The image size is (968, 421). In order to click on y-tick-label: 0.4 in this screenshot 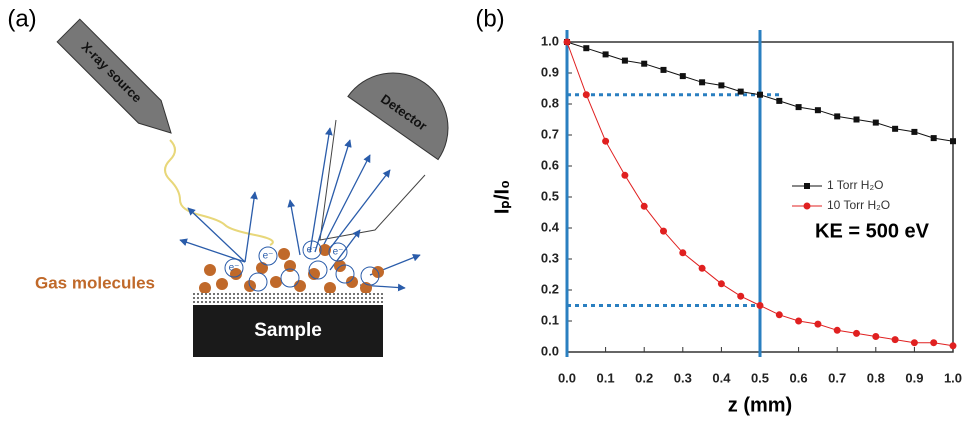, I will do `click(550, 226)`.